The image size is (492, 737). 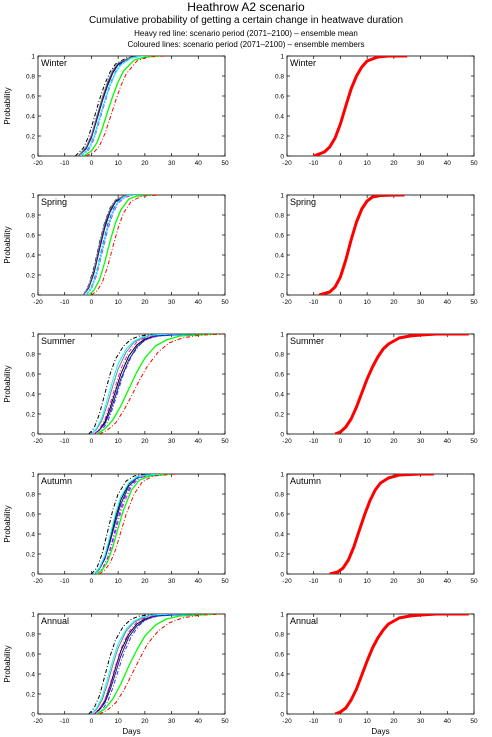 What do you see at coordinates (304, 621) in the screenshot?
I see `season-label: Annual` at bounding box center [304, 621].